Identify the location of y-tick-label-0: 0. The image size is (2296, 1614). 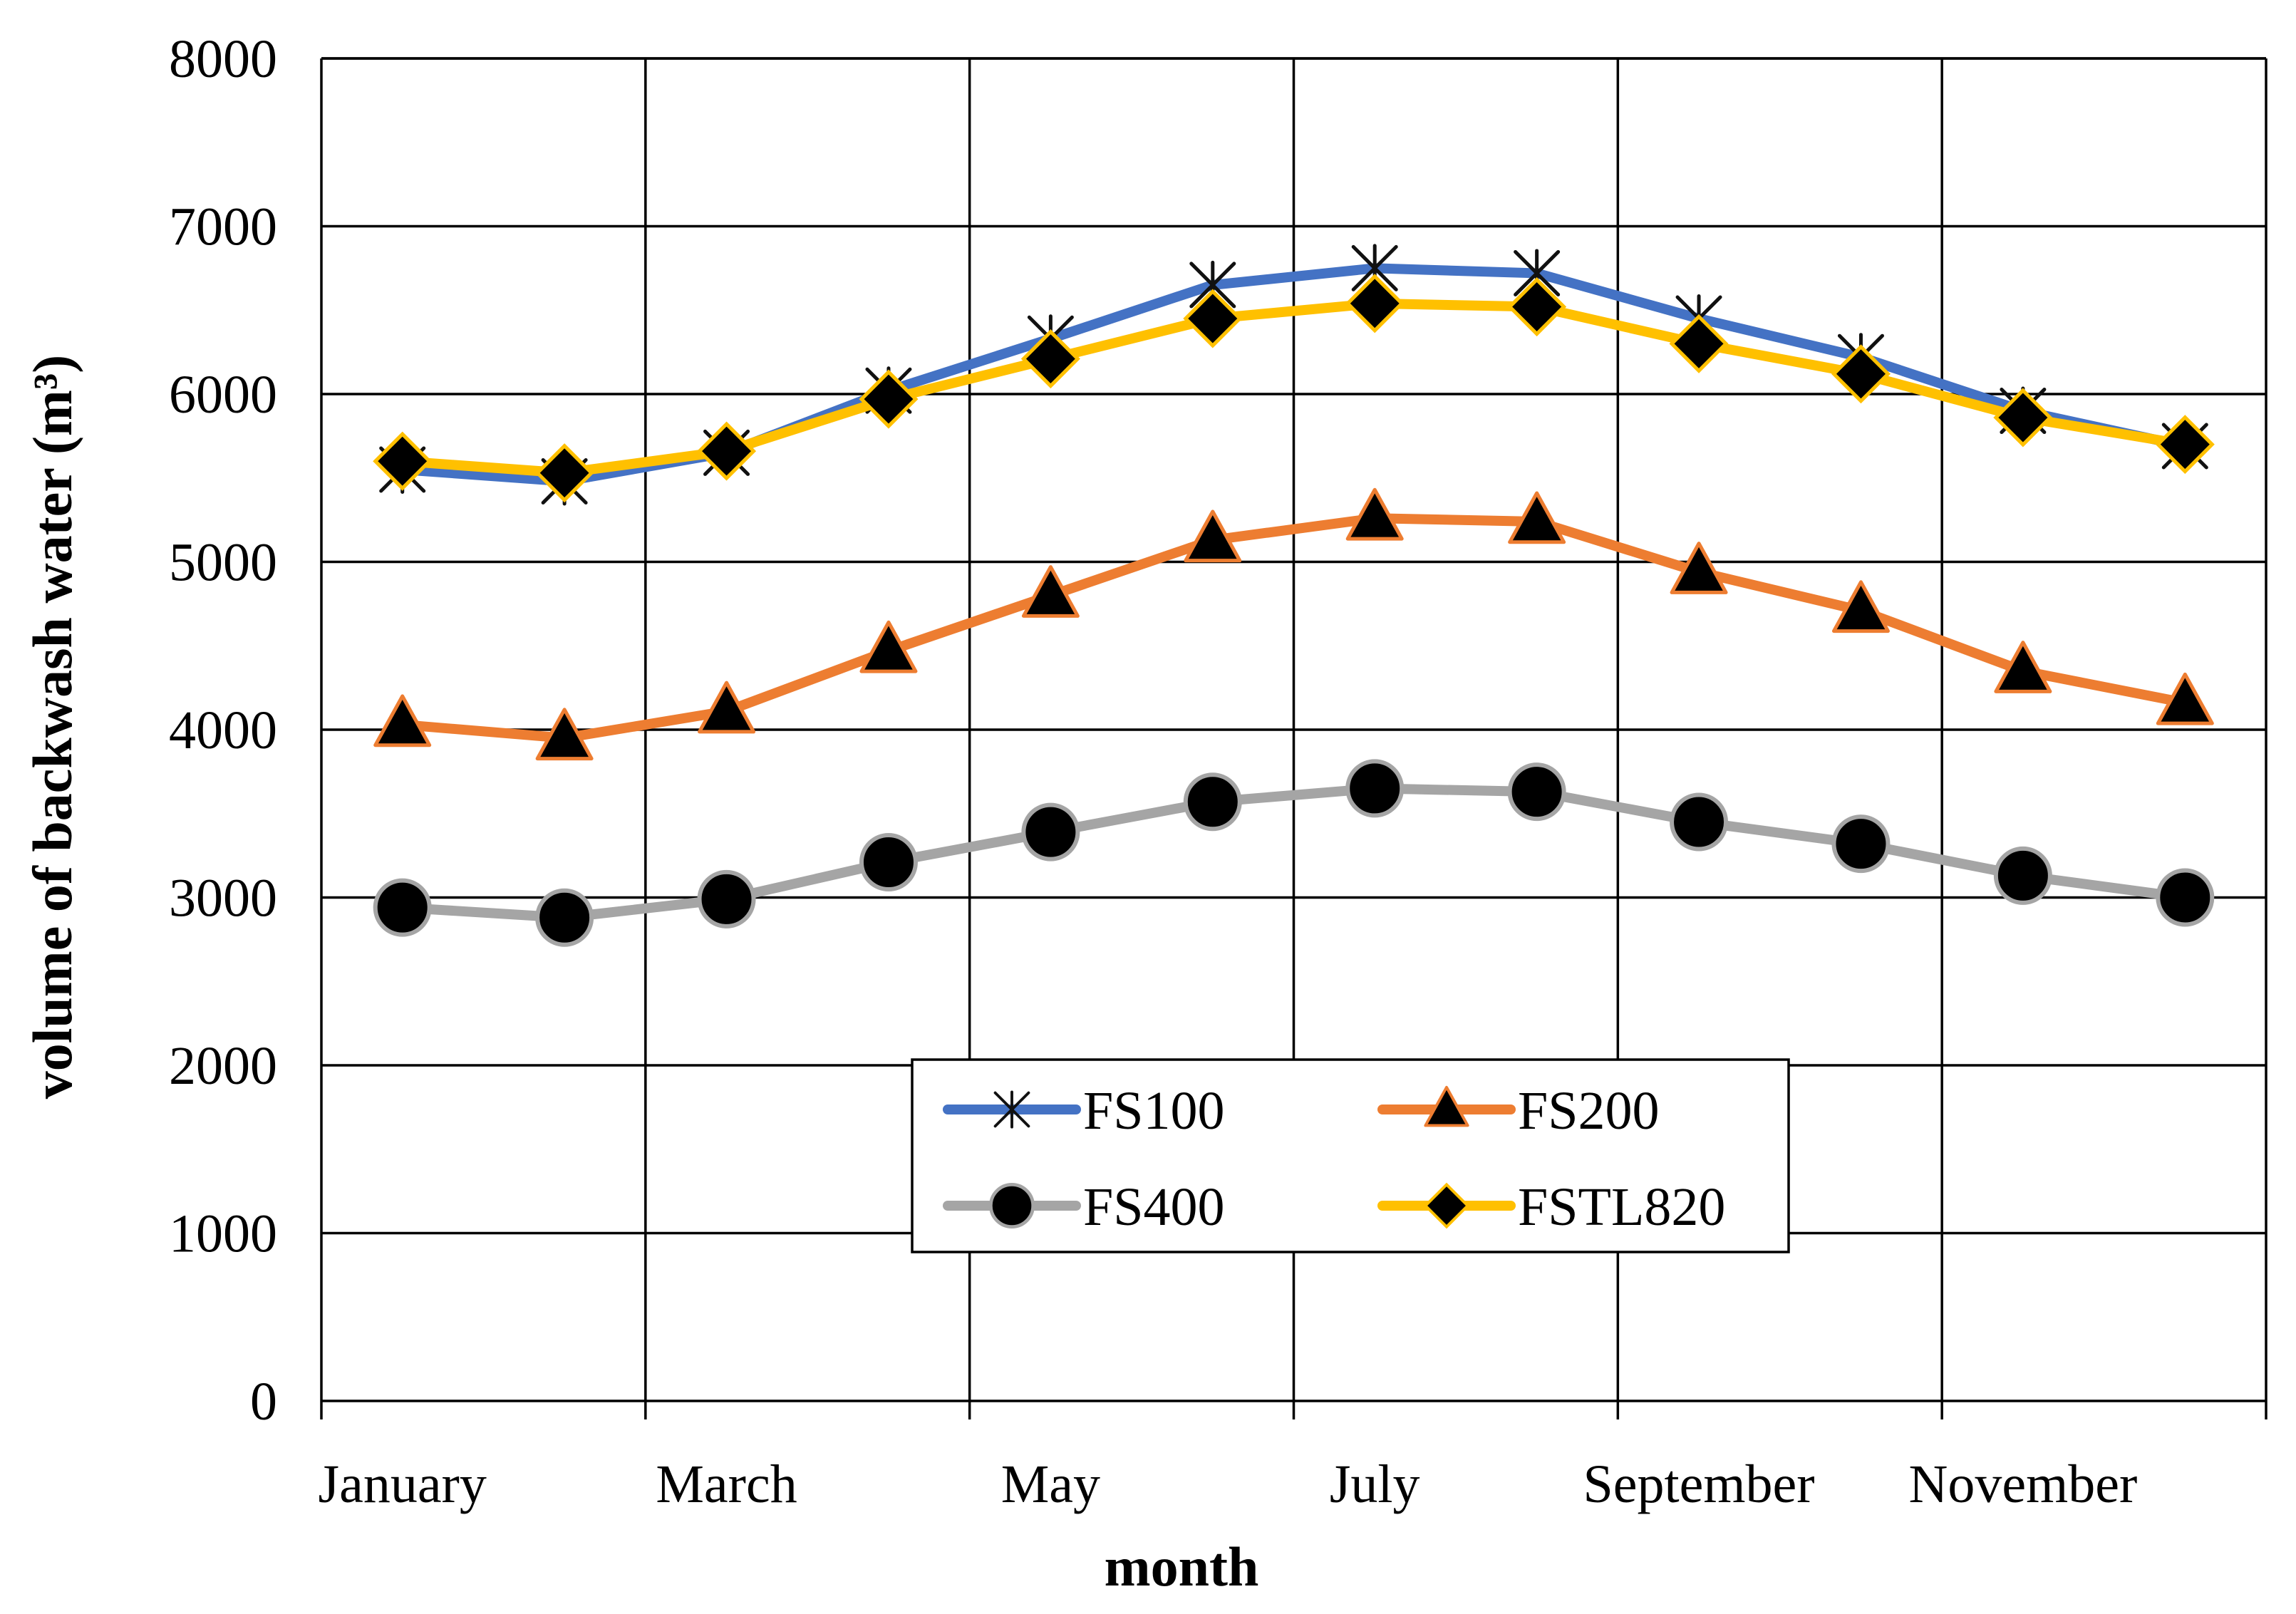
(263, 1402).